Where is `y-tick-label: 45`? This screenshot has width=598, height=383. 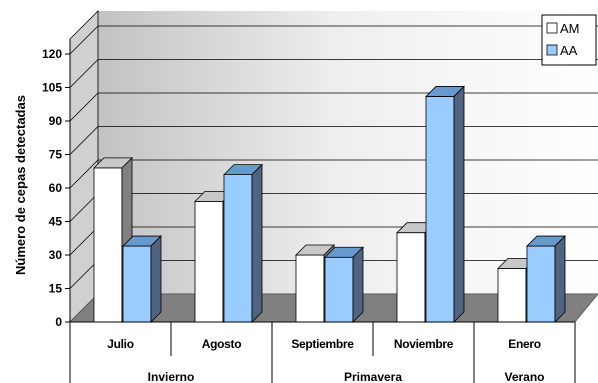
y-tick-label: 45 is located at coordinates (56, 222).